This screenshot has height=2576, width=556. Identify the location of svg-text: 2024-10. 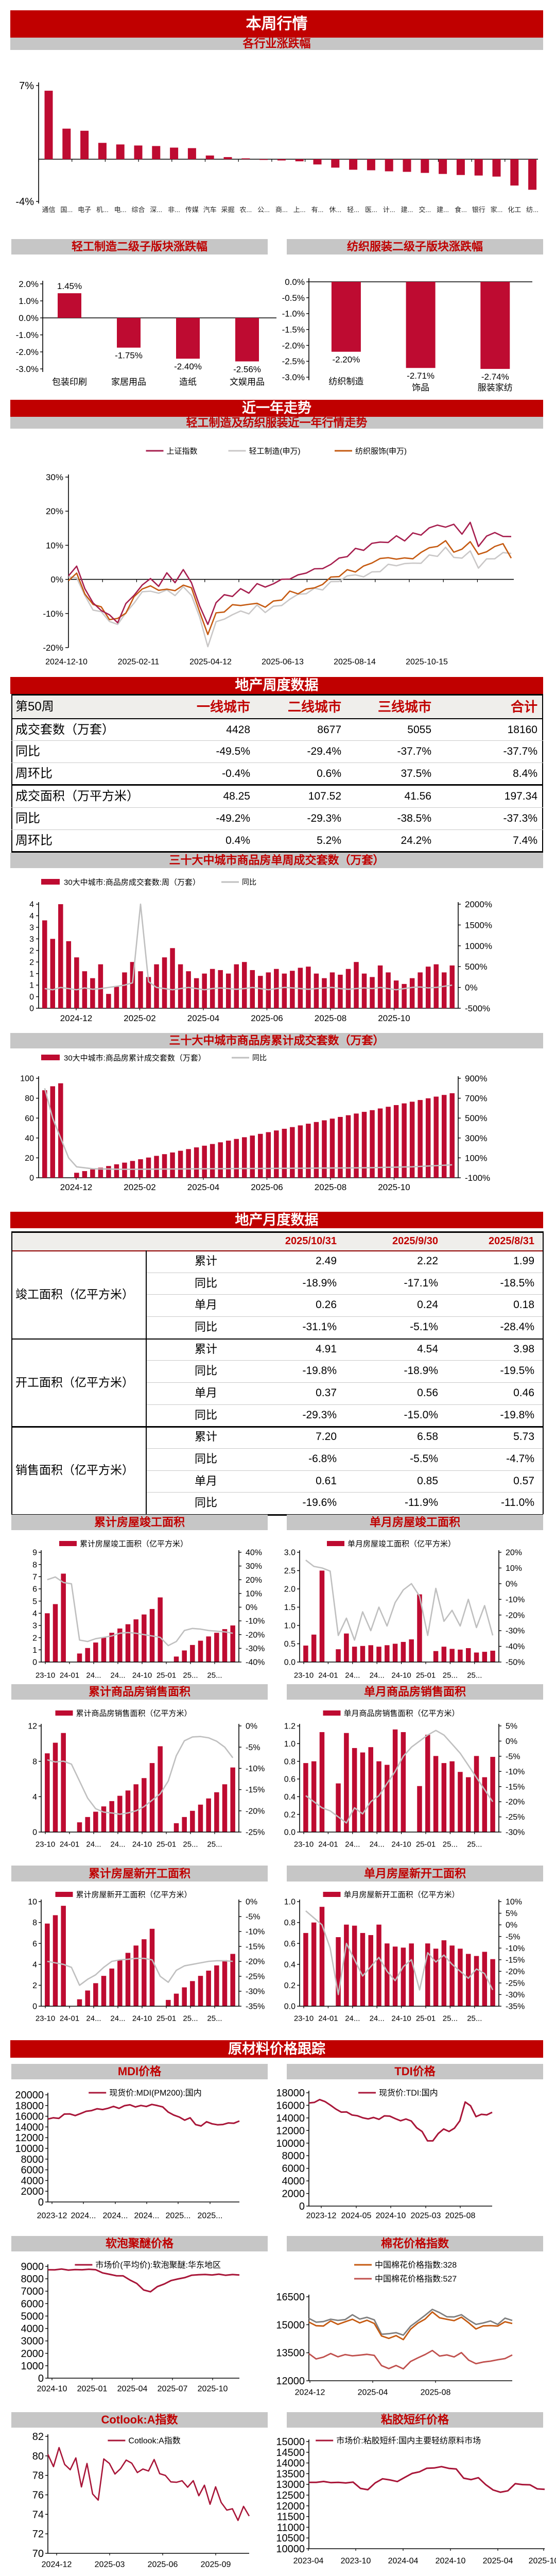
(391, 2216).